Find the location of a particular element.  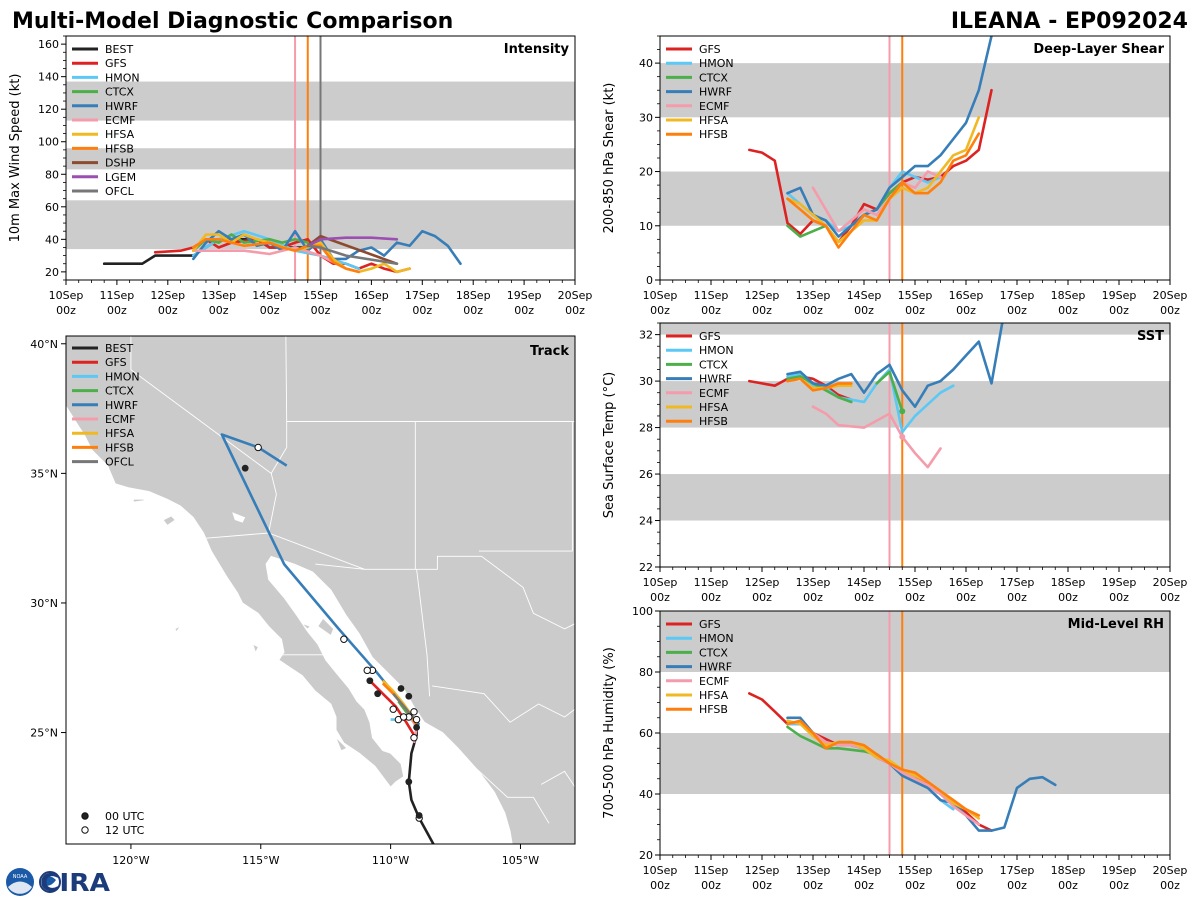

xtick-date-rh: 13Sep is located at coordinates (813, 870).